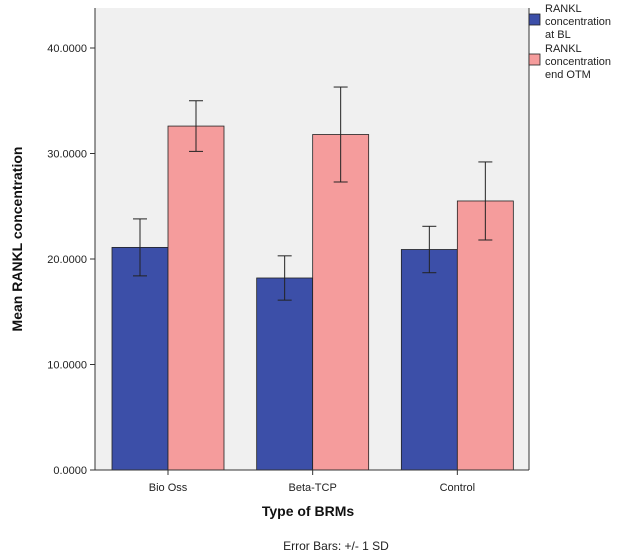 This screenshot has width=618, height=556. What do you see at coordinates (558, 35) in the screenshot?
I see `legend-label-line: at BL` at bounding box center [558, 35].